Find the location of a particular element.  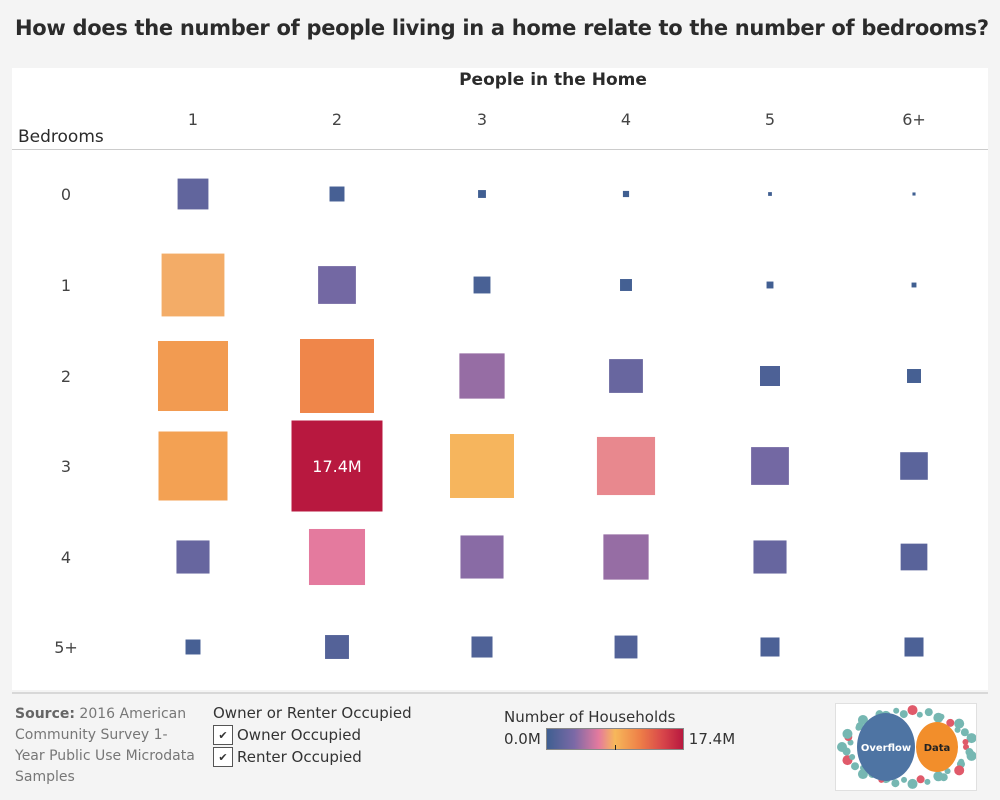

cell-value-label: 17.4M is located at coordinates (336, 466).